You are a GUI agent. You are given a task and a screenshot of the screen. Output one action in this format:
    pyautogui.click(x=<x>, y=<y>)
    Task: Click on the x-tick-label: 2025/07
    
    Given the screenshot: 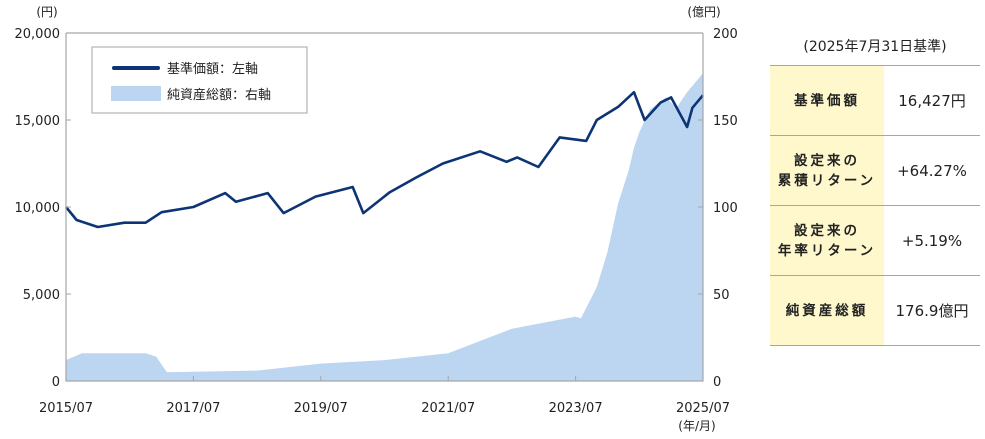 What is the action you would take?
    pyautogui.click(x=703, y=408)
    